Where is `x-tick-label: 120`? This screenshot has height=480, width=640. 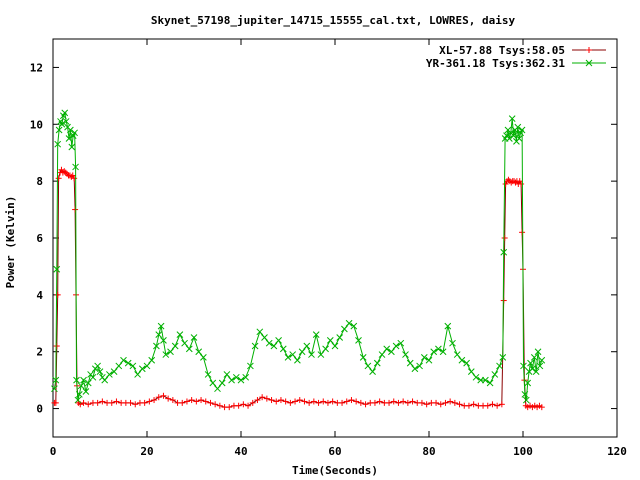
x-tick-label: 120 is located at coordinates (617, 451).